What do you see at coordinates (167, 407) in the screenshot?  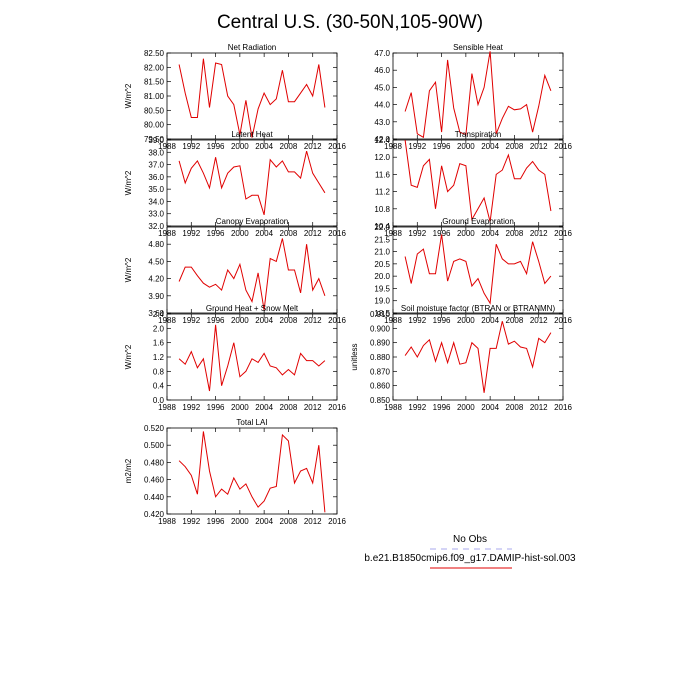 I see `x-tick-label: 1988` at bounding box center [167, 407].